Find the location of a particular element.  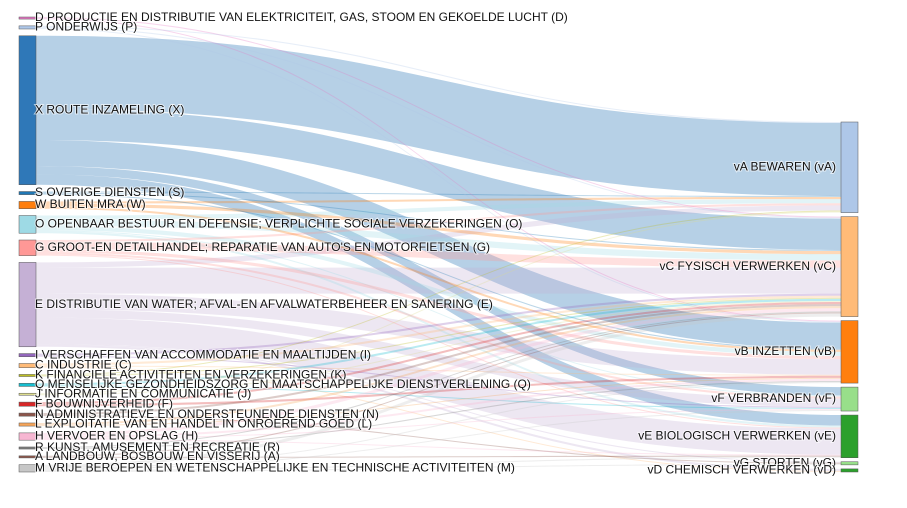

node-label: vA BEWAREN (vA) is located at coordinates (785, 166).